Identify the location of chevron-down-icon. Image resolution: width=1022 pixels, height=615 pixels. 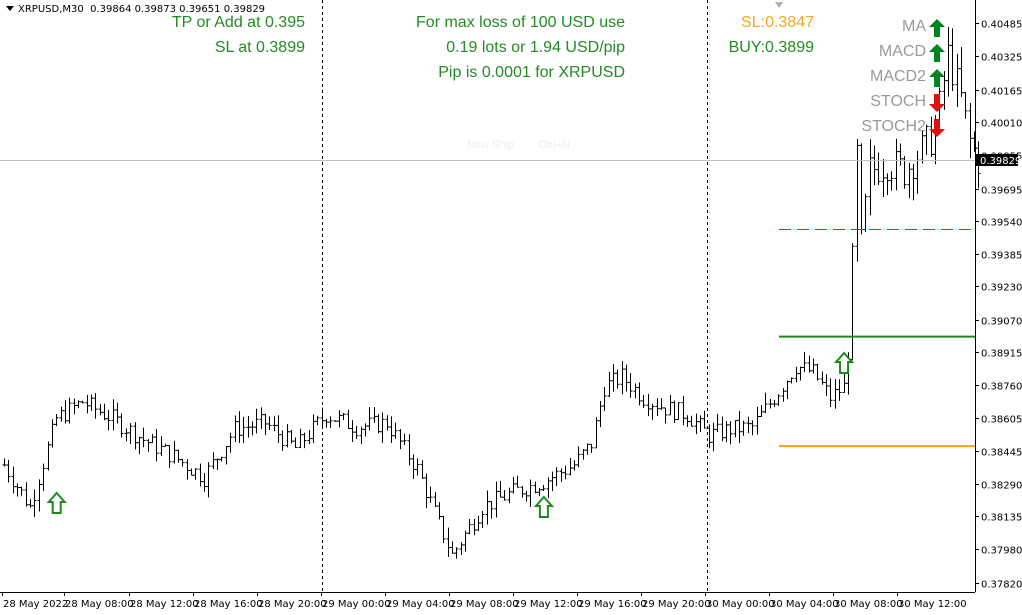
(10, 8).